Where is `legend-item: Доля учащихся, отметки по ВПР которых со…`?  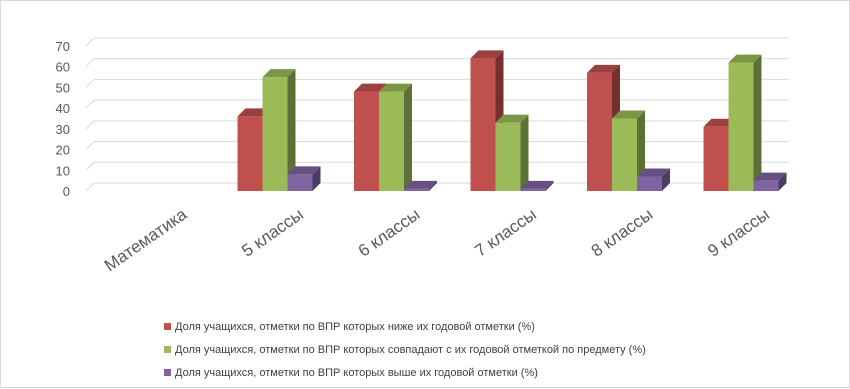
legend-item: Доля учащихся, отметки по ВПР которых со… is located at coordinates (405, 350).